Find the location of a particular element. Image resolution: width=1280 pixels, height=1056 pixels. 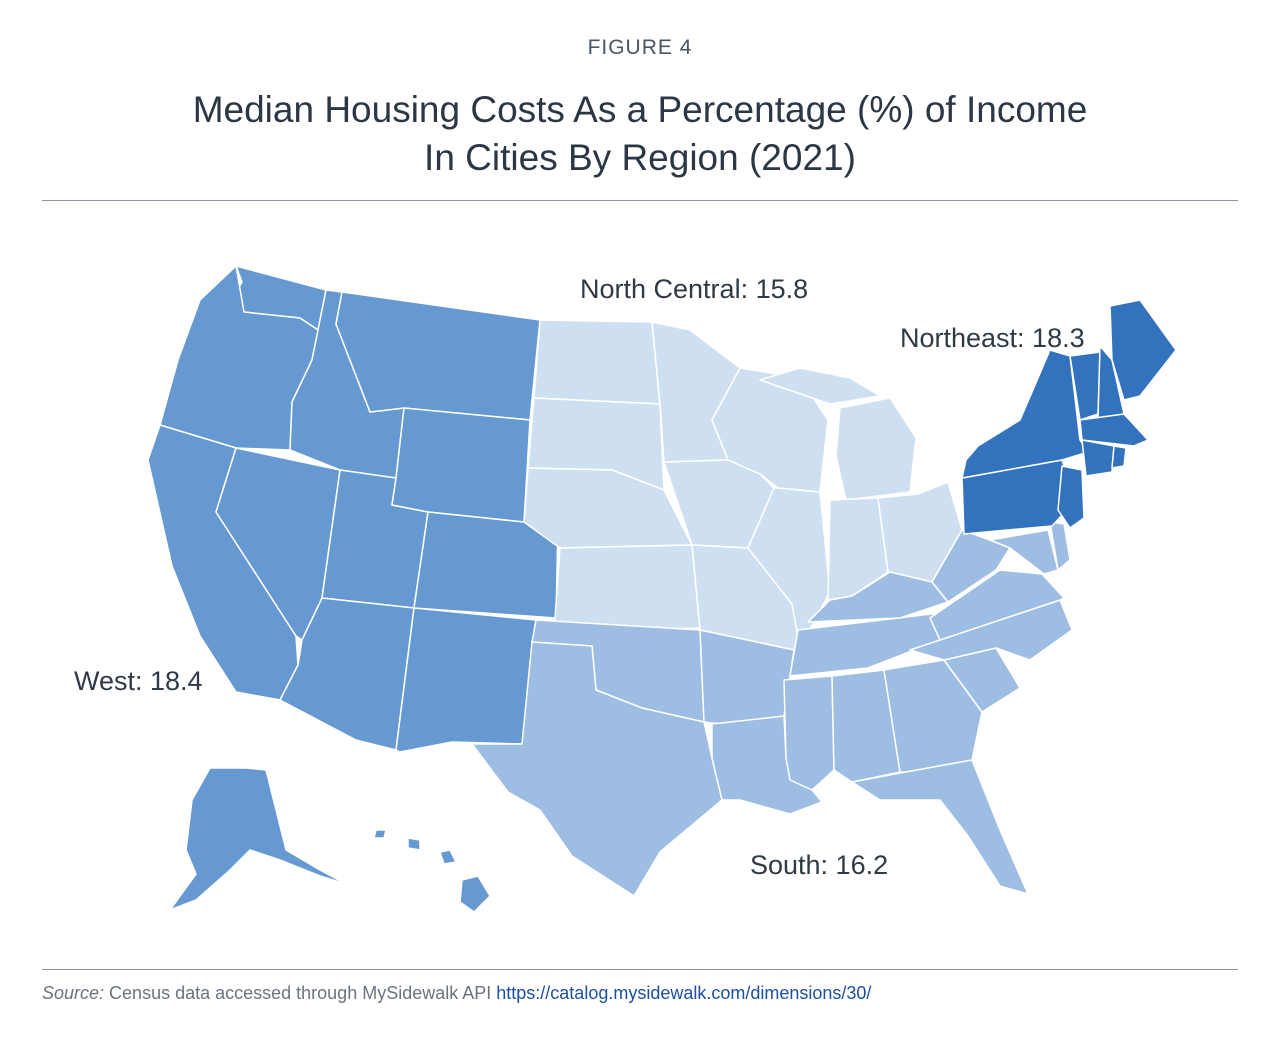

state-nebraska is located at coordinates (608, 508).